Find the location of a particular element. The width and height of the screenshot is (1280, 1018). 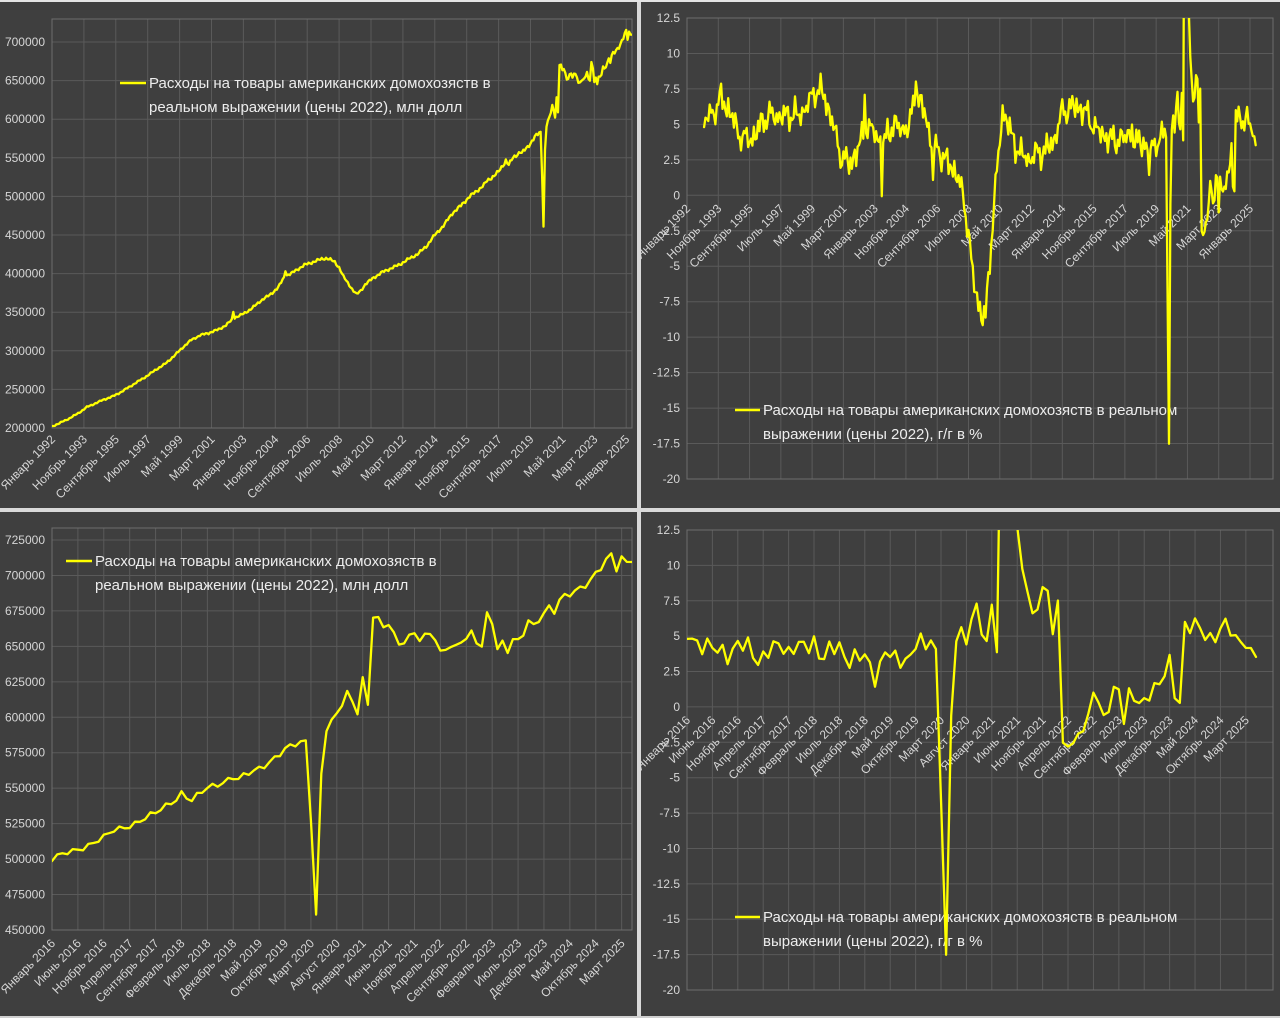

svg-text: 525000 is located at coordinates (25, 824).